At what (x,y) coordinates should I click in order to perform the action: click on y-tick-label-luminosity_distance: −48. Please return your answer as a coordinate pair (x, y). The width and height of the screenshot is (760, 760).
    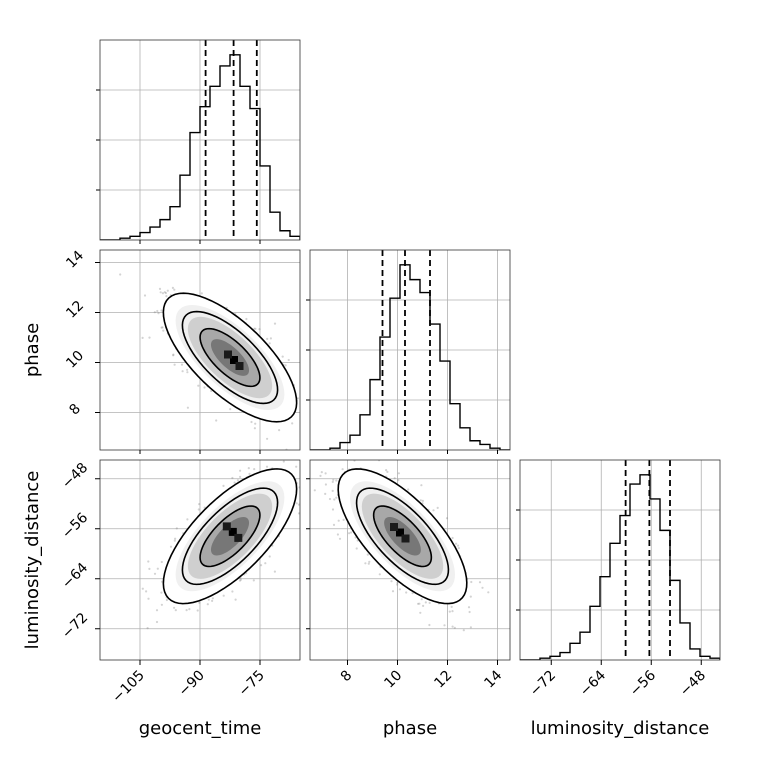
    Looking at the image, I should click on (75, 476).